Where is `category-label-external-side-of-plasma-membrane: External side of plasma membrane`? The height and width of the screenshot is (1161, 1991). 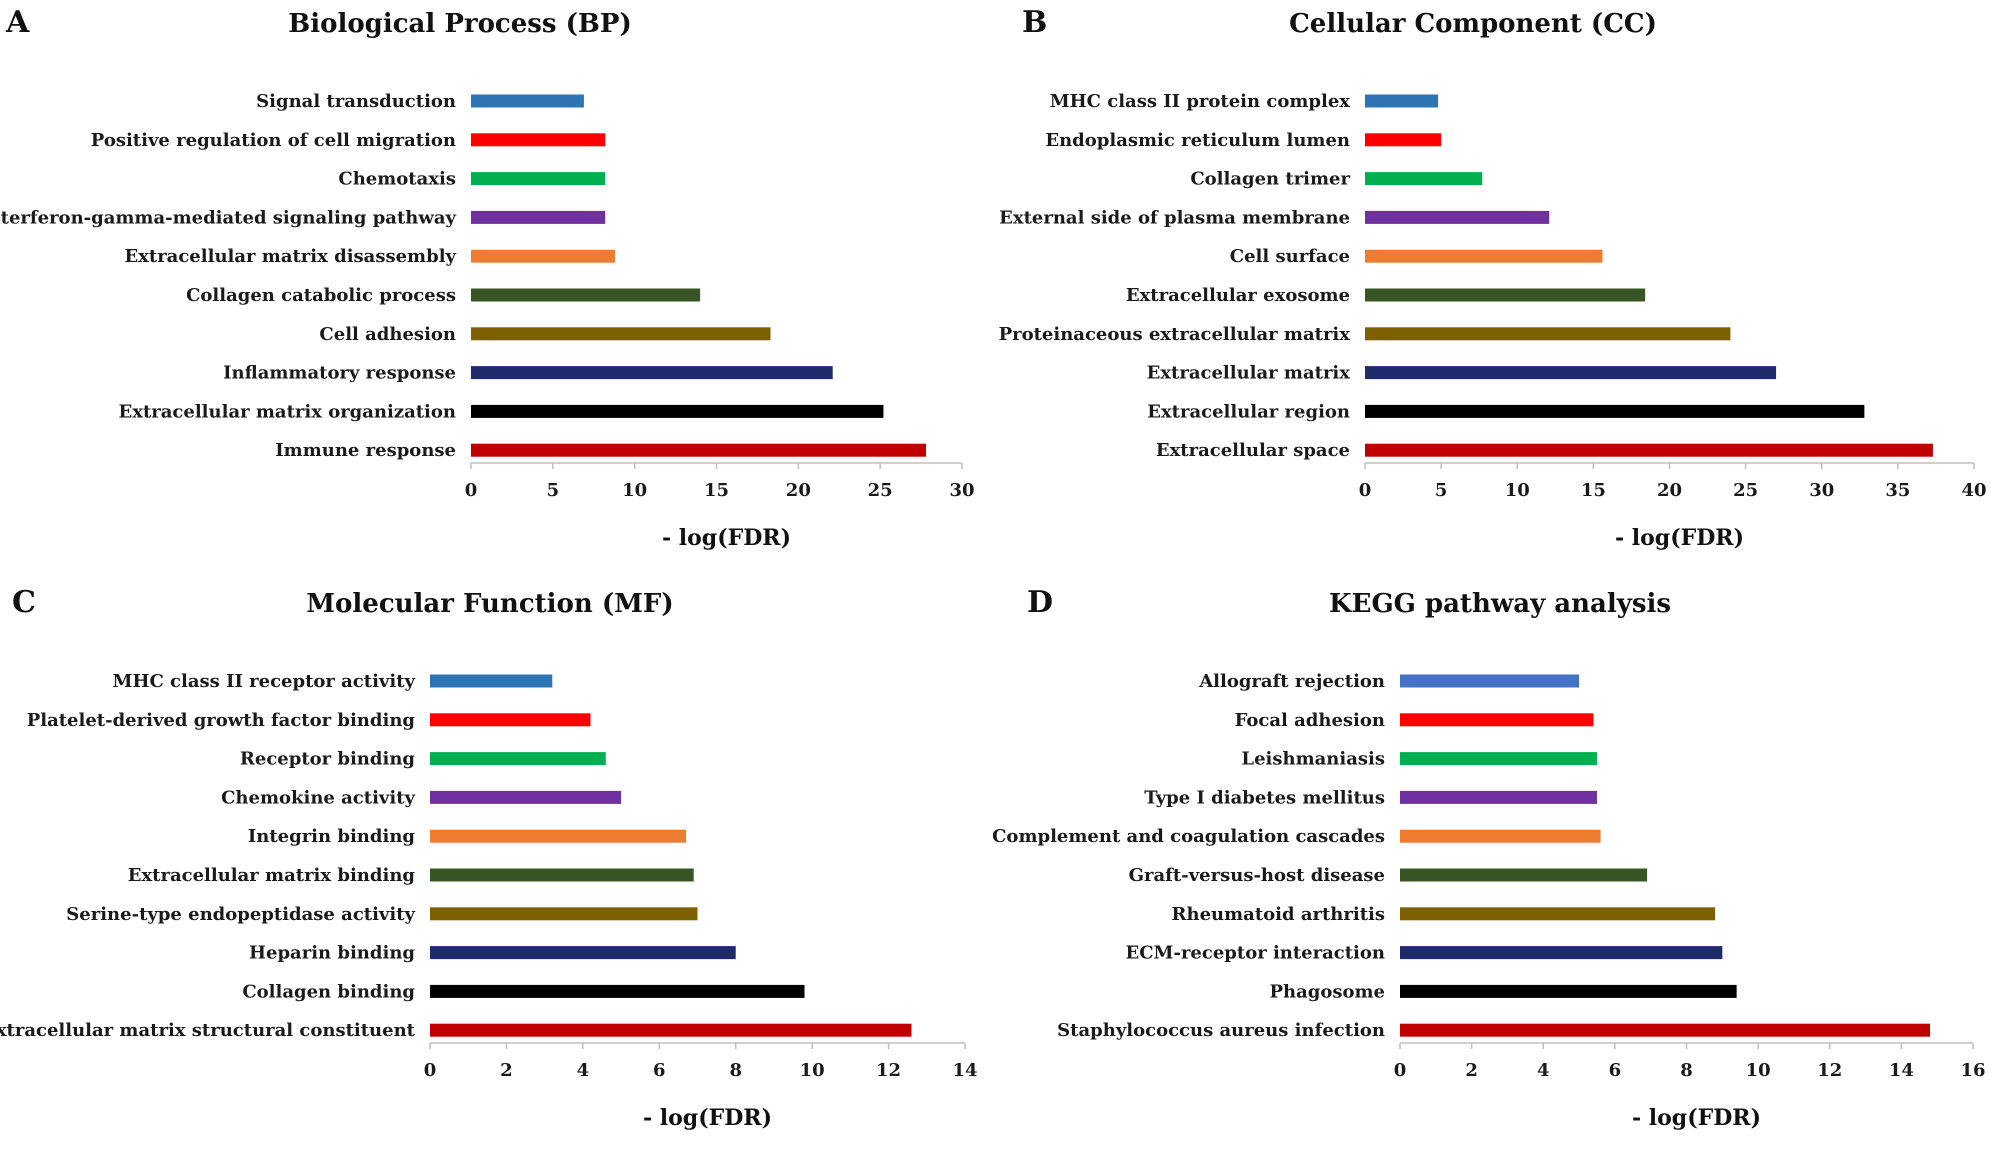 category-label-external-side-of-plasma-membrane: External side of plasma membrane is located at coordinates (1174, 217).